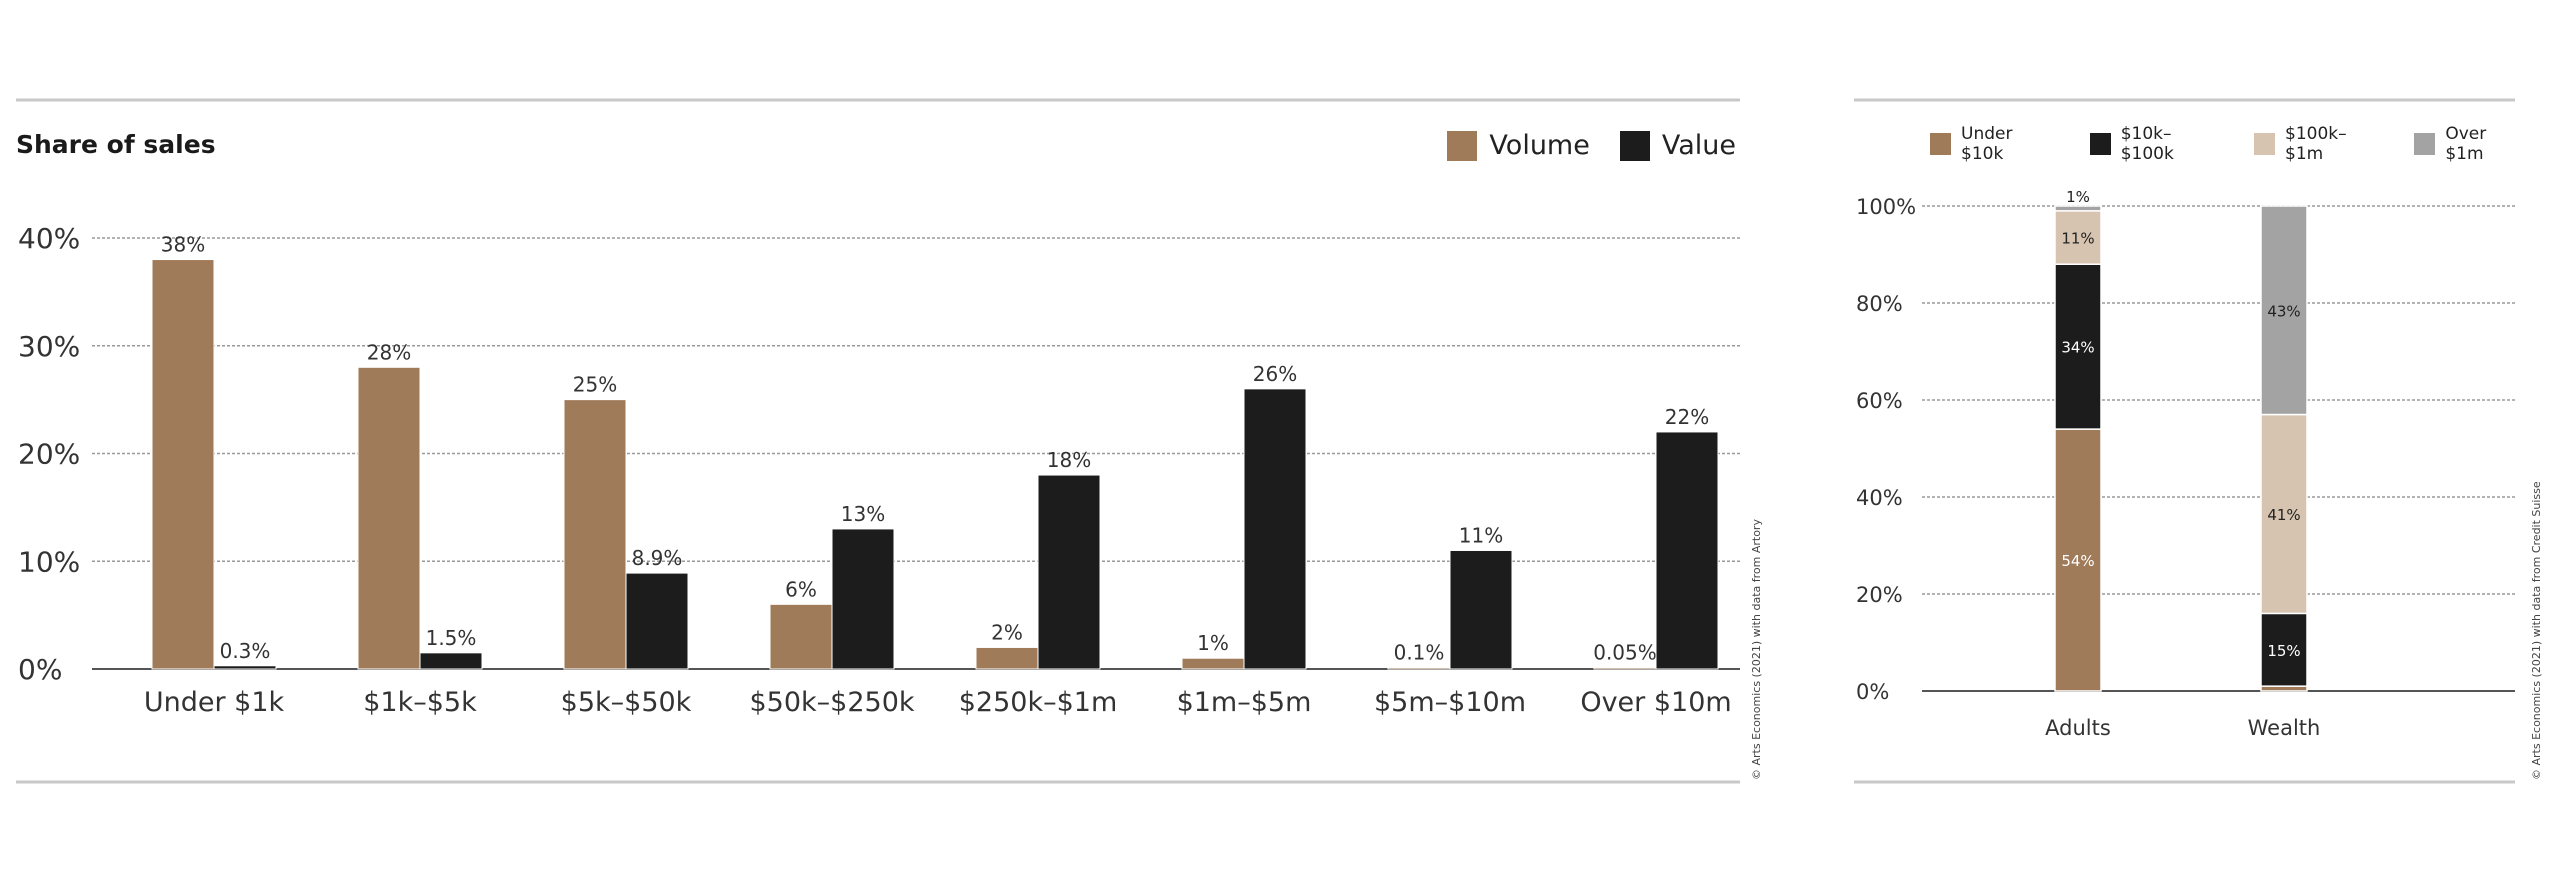 This screenshot has width=2560, height=888. What do you see at coordinates (801, 636) in the screenshot?
I see `bar-volume-50k-250k` at bounding box center [801, 636].